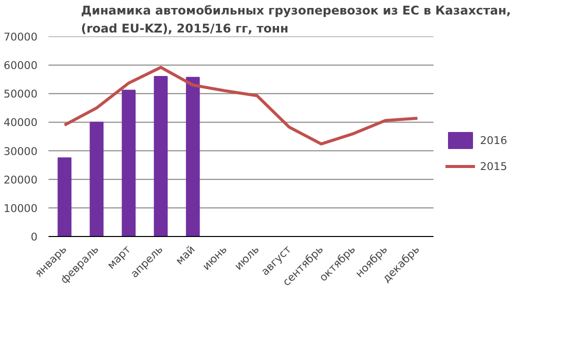  Describe the element at coordinates (296, 19) in the screenshot. I see `chart-title: Динамика автомобильных грузоперевозок из ЕС в Казахстан, (road EU-KZ), 2015/16 гг, тонн` at that location.